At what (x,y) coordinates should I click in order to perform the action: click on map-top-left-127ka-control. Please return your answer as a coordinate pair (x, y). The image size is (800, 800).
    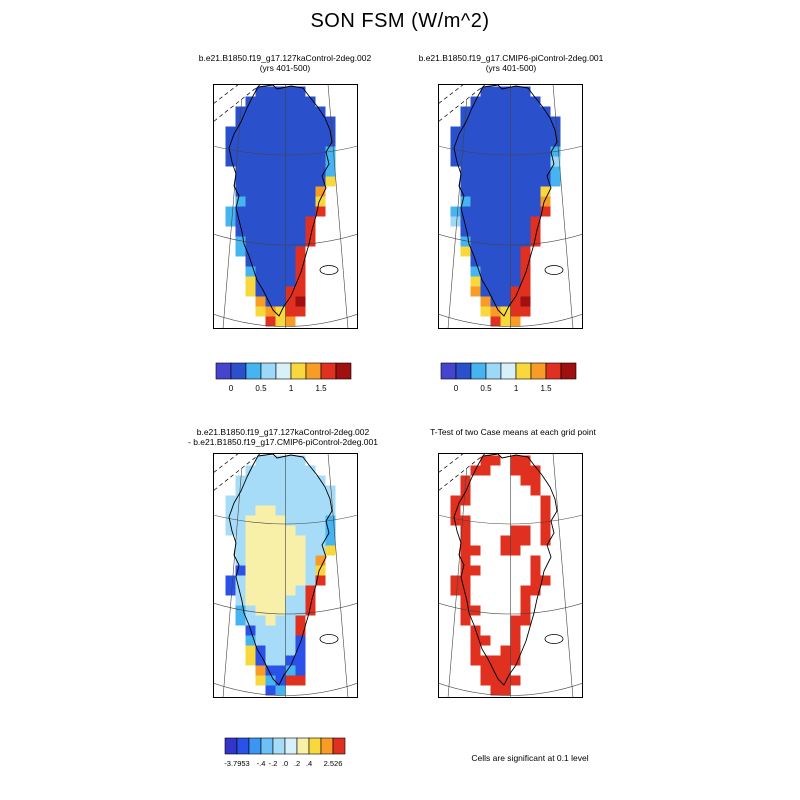
    Looking at the image, I should click on (285, 206).